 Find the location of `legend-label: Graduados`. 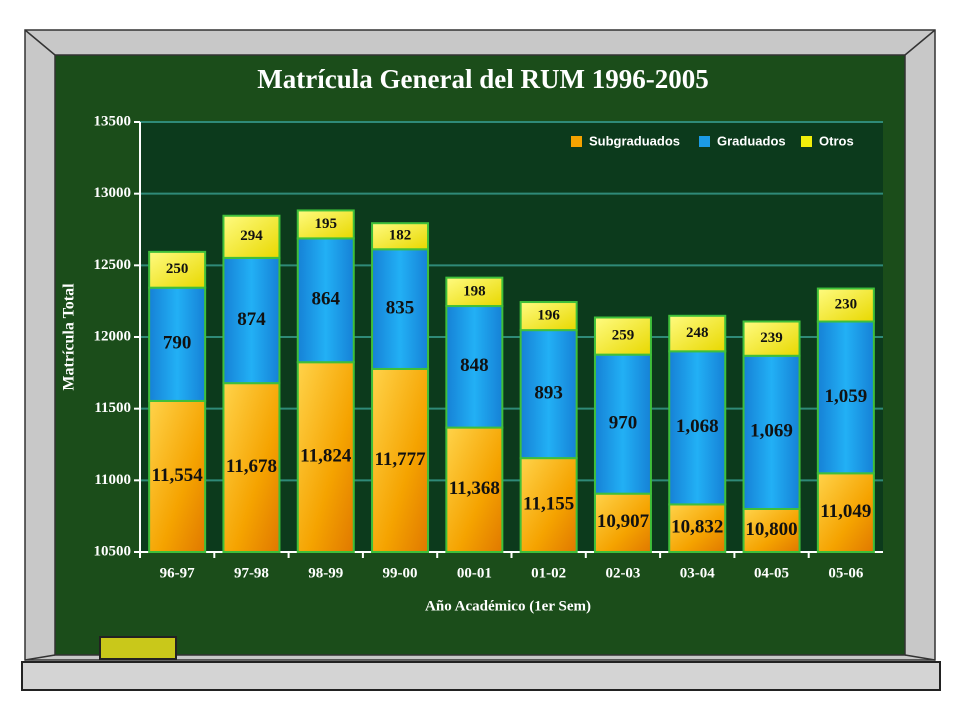

legend-label: Graduados is located at coordinates (751, 140).